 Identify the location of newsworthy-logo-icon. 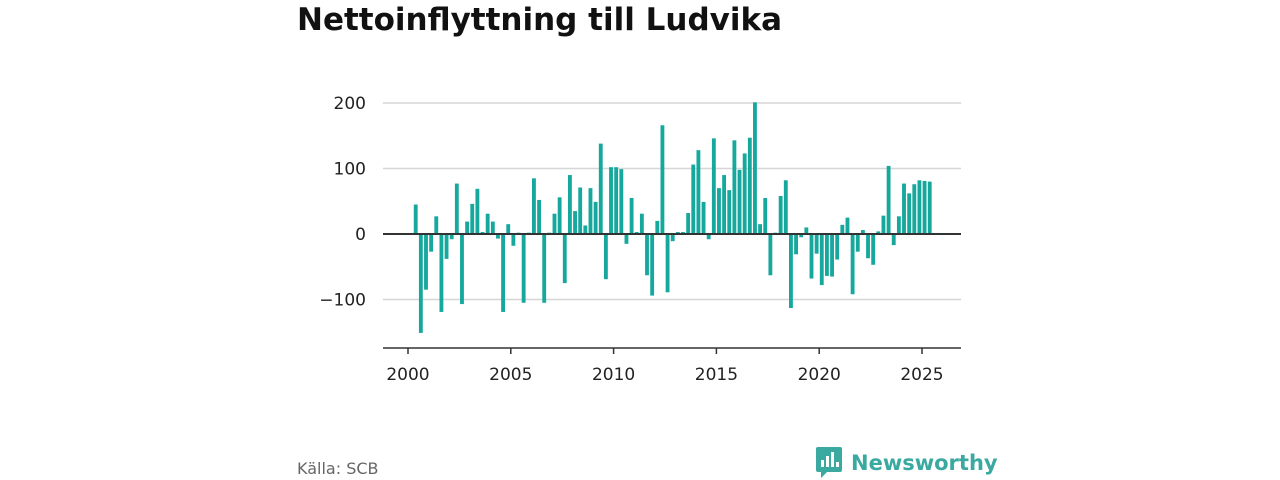
(829, 462).